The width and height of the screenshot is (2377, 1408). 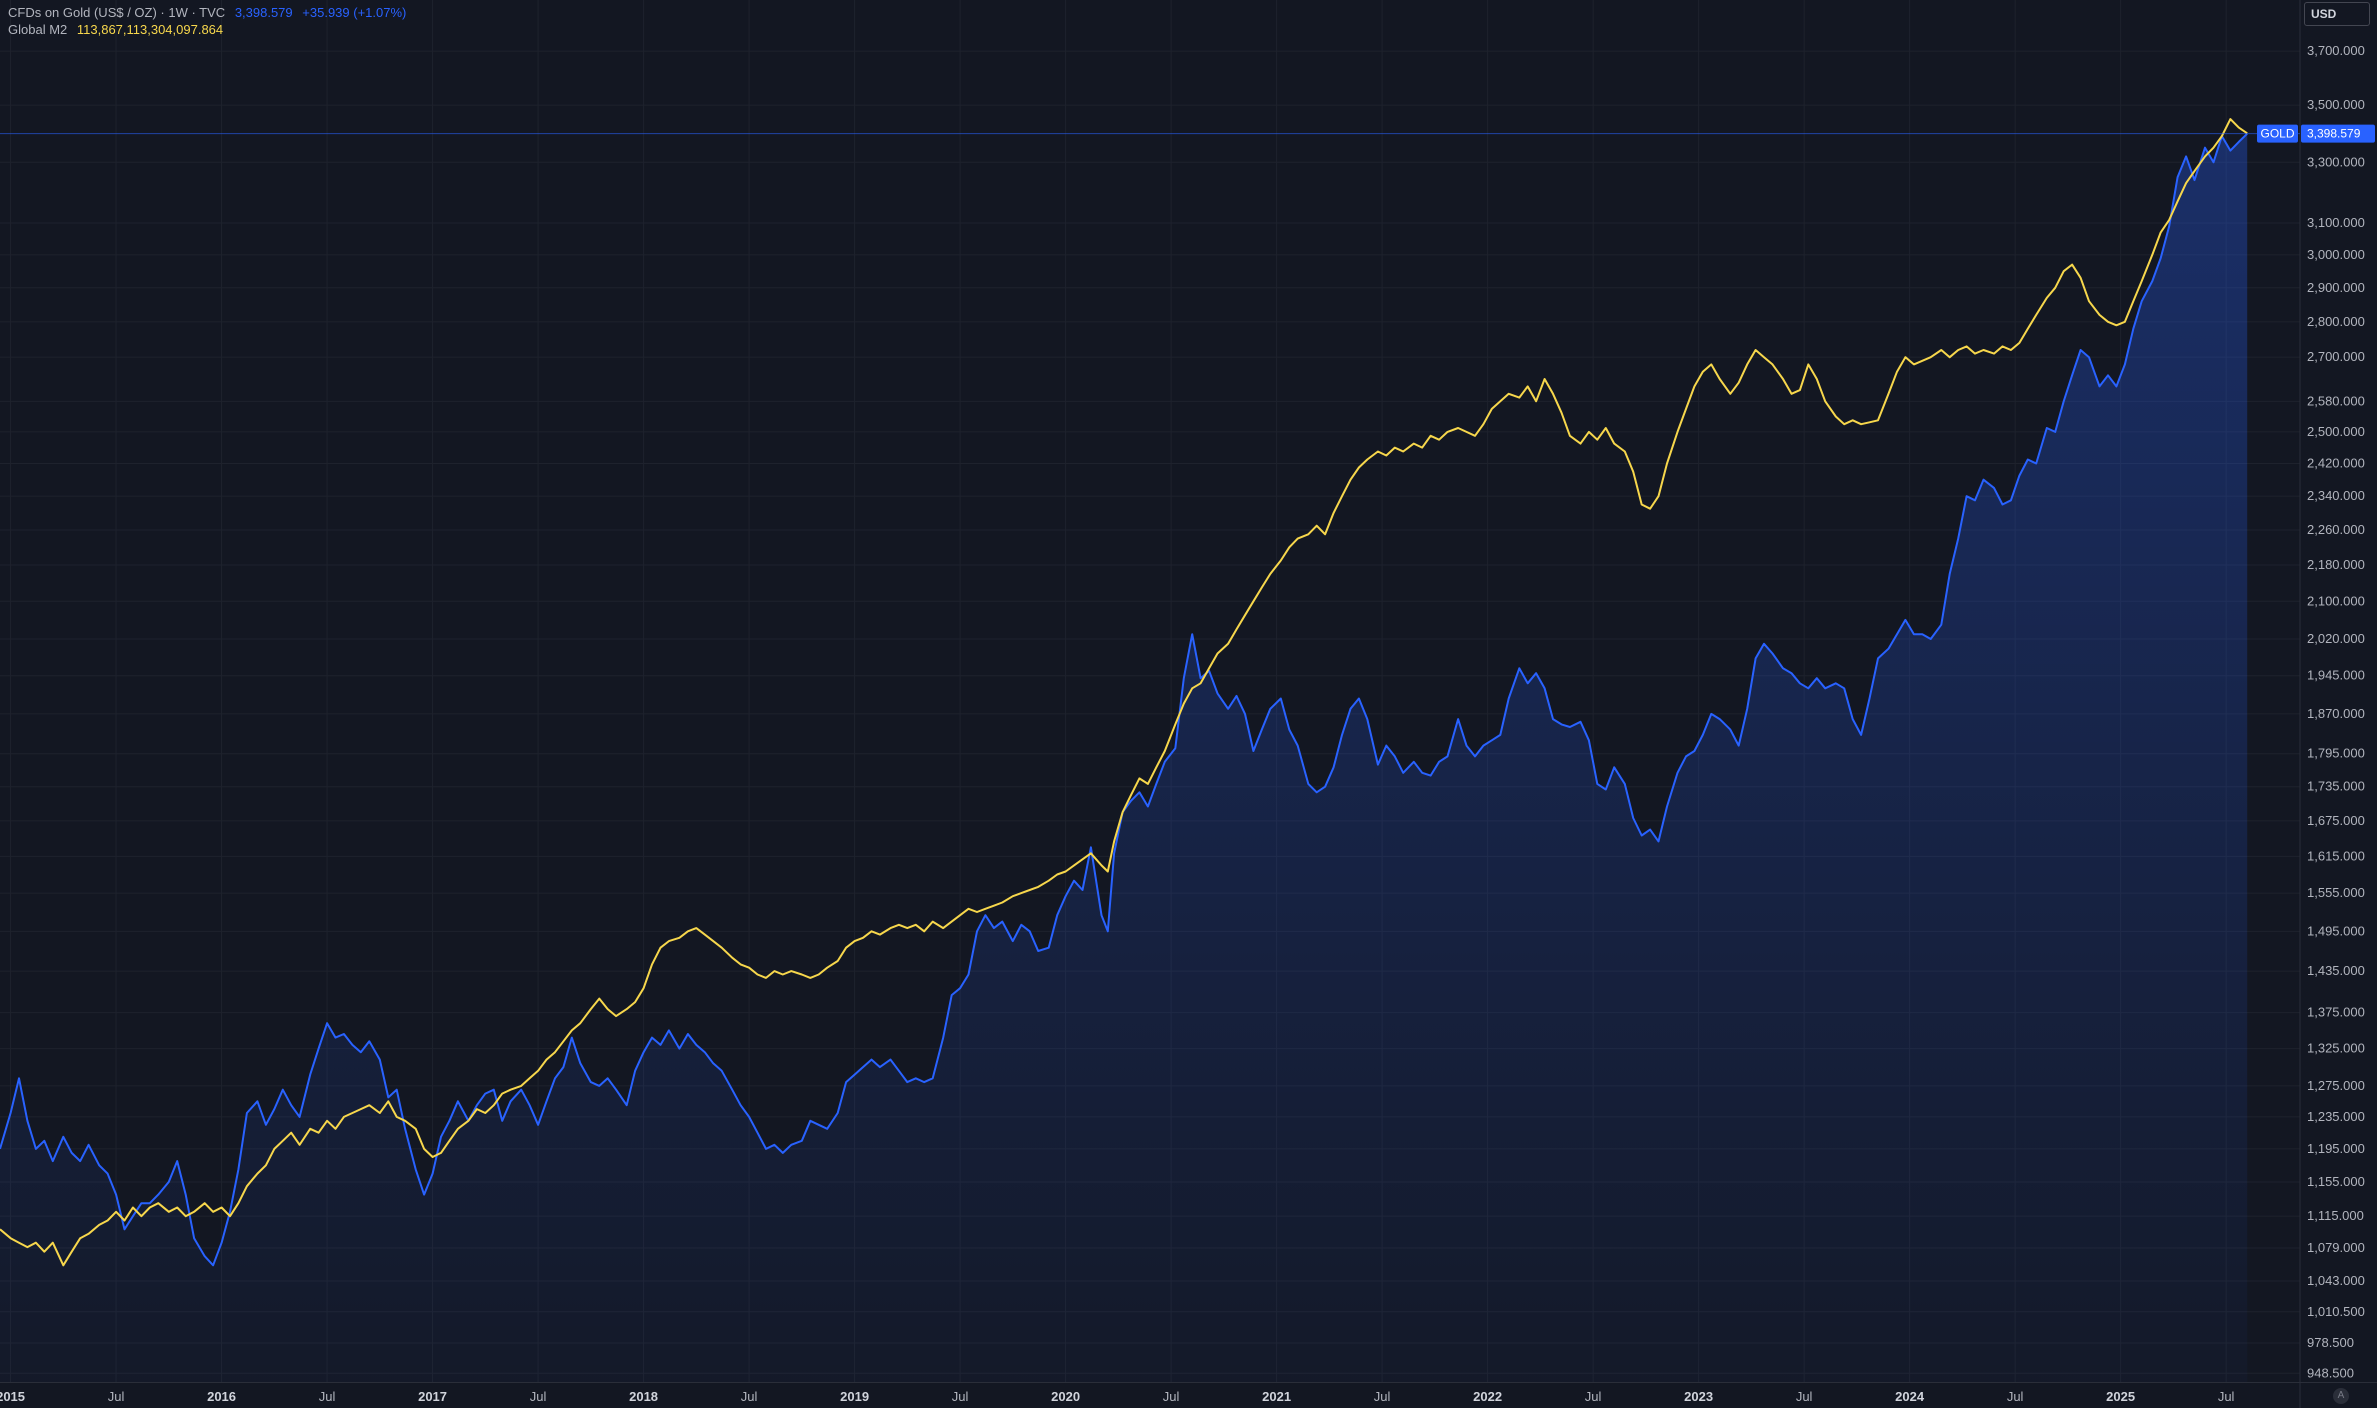 What do you see at coordinates (2341, 1396) in the screenshot?
I see `auto-scale-button: A` at bounding box center [2341, 1396].